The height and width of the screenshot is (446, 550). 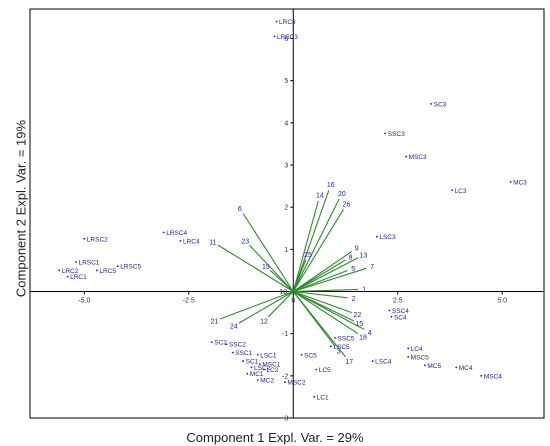 I want to click on y-tick-label: 3, so click(x=286, y=166).